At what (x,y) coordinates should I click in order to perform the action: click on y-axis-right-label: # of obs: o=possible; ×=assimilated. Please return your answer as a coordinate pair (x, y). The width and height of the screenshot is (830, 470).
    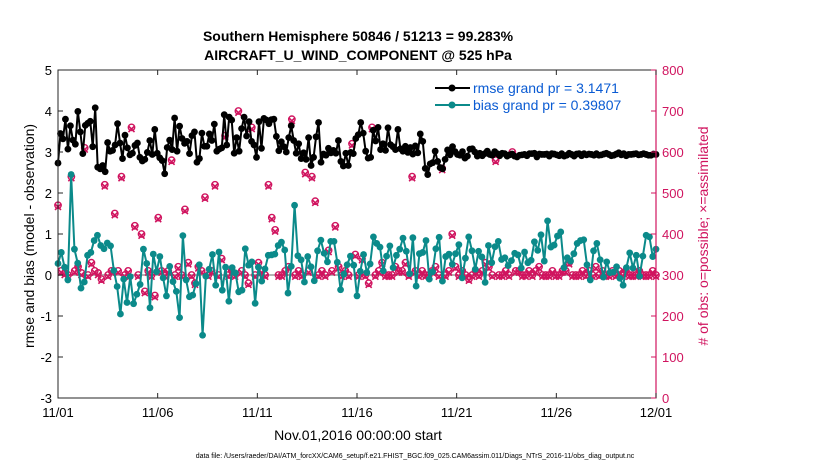
    Looking at the image, I should click on (703, 235).